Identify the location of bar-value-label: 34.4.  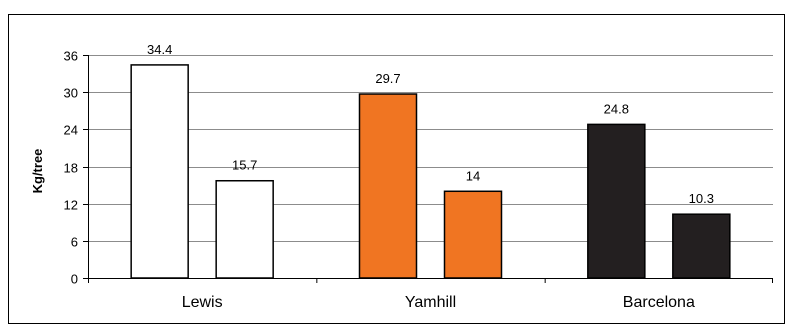
(159, 49).